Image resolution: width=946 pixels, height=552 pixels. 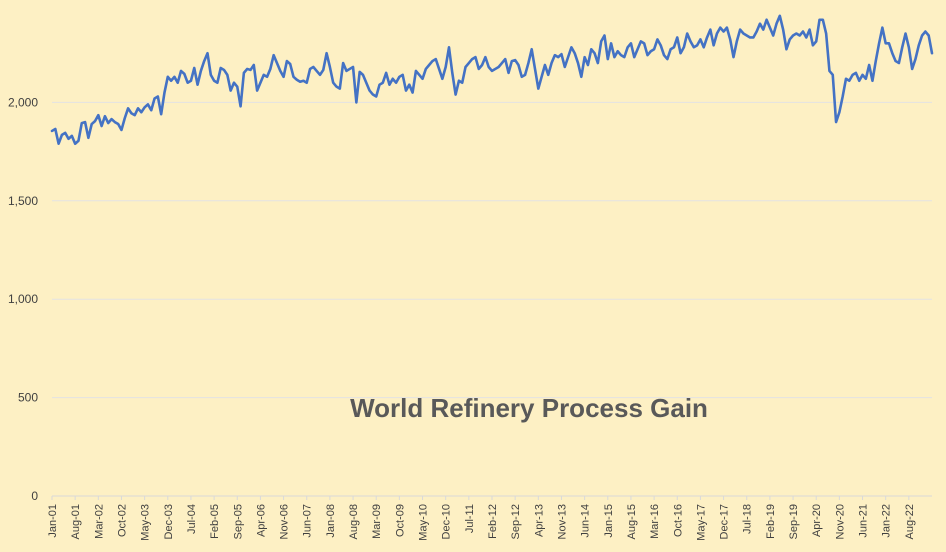 What do you see at coordinates (470, 518) in the screenshot?
I see `x-tick-label: Jul-11` at bounding box center [470, 518].